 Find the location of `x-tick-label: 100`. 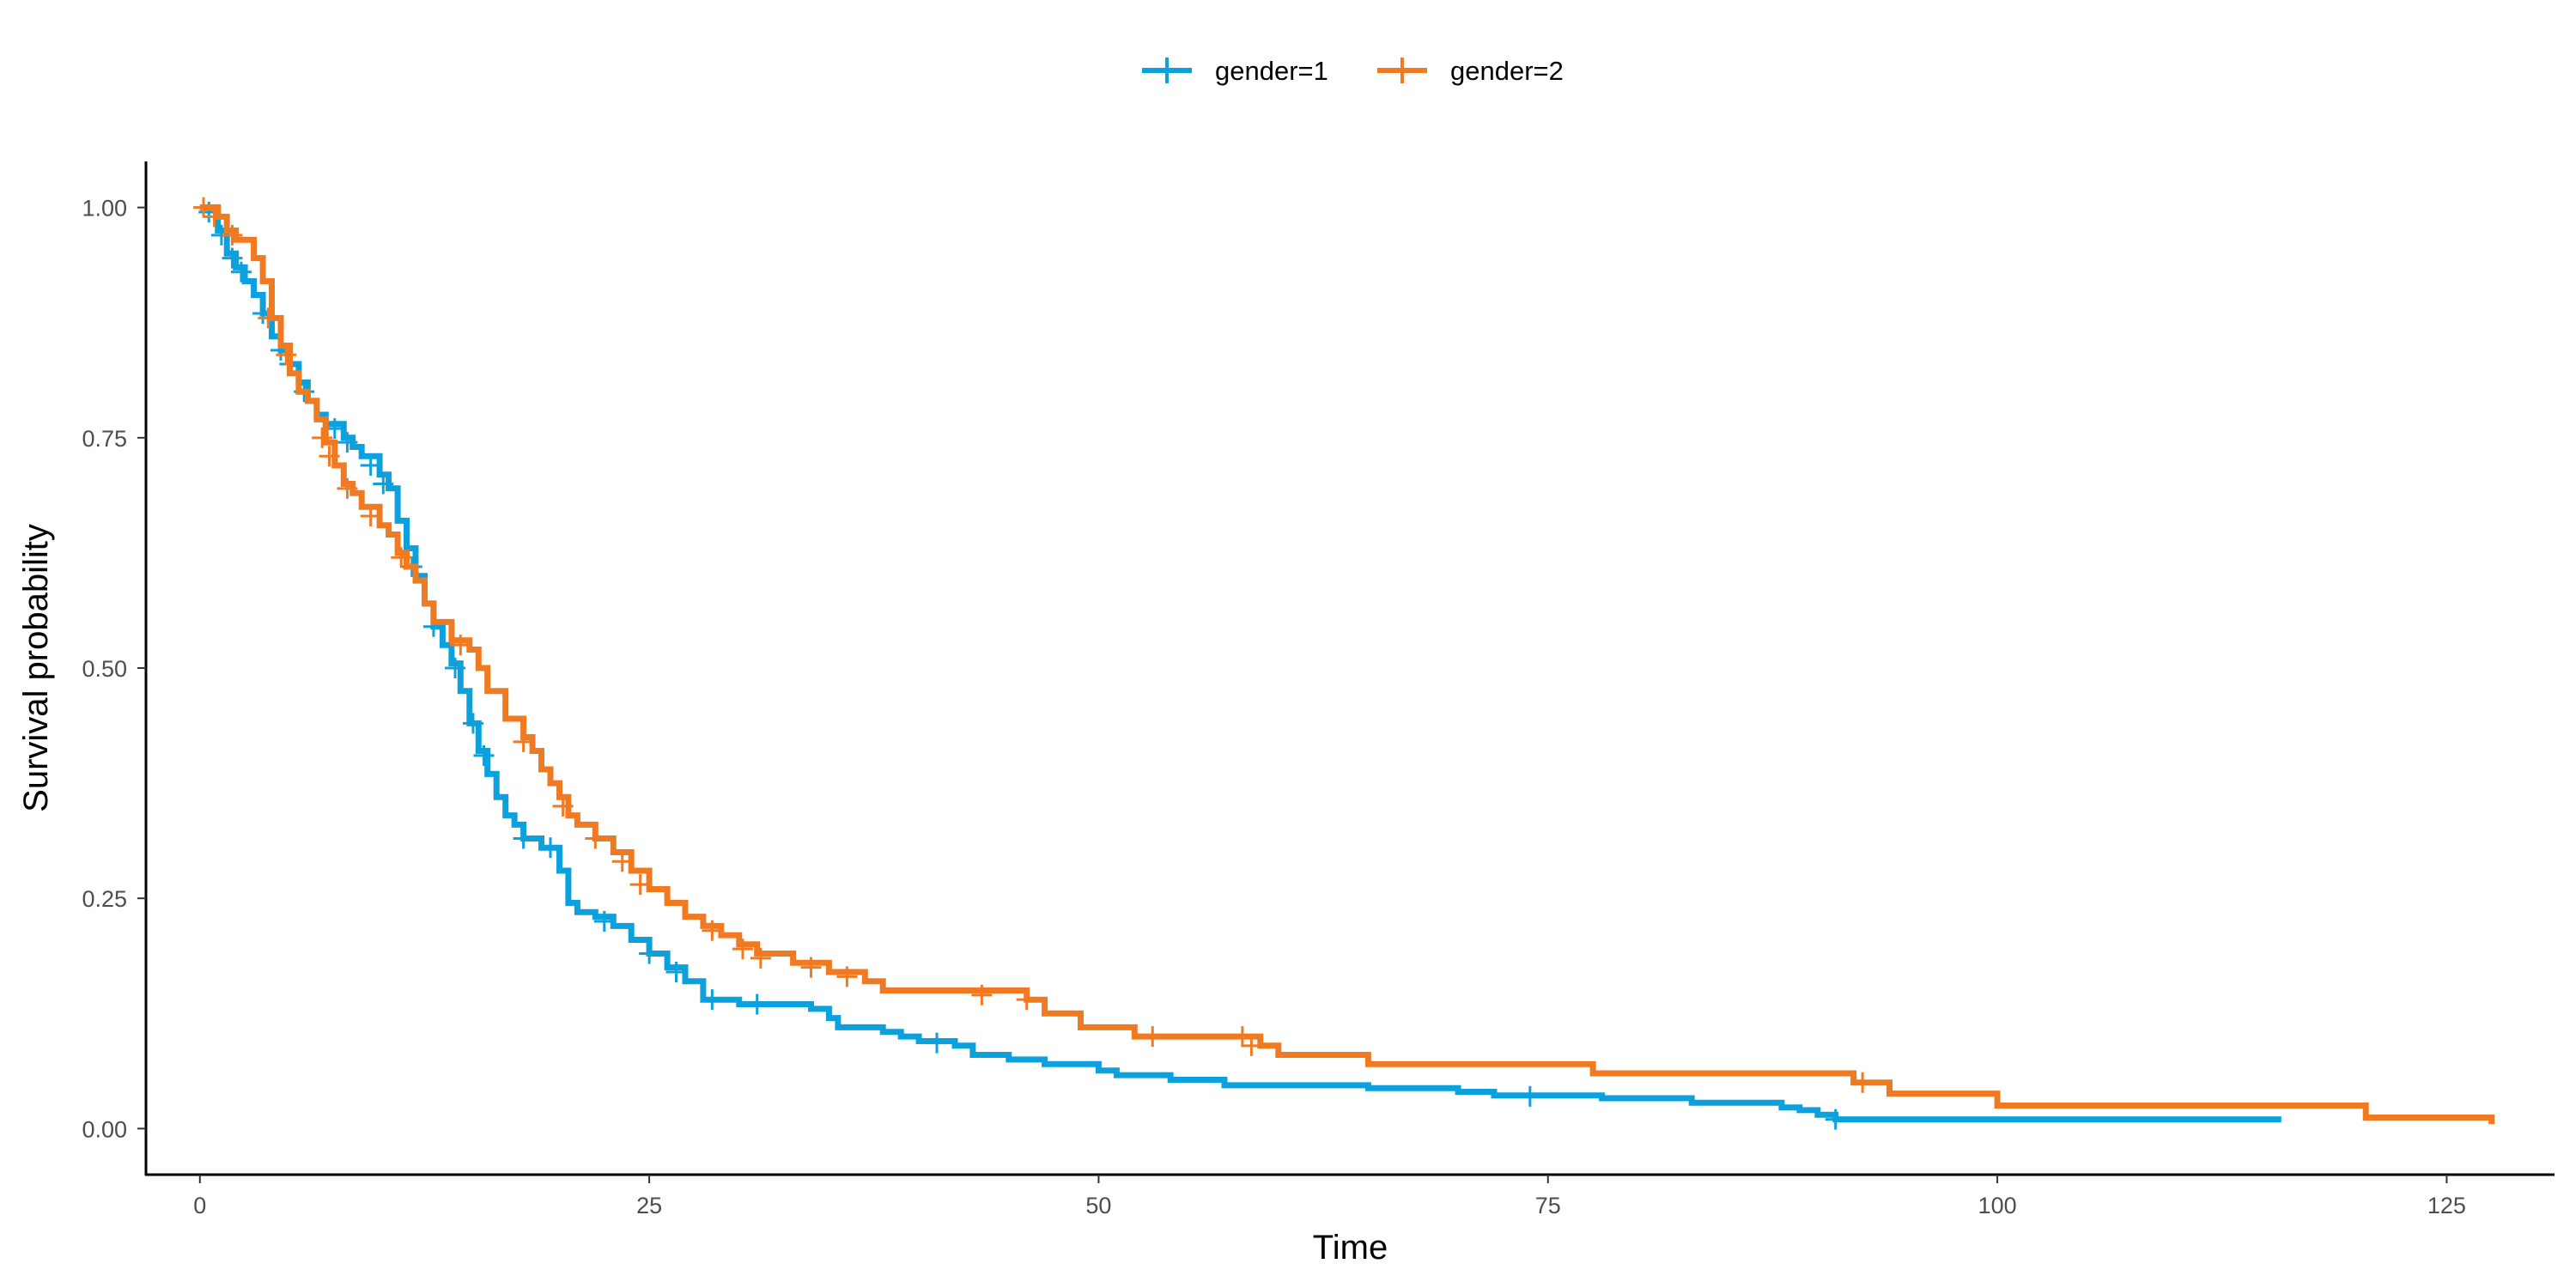

x-tick-label: 100 is located at coordinates (1997, 1206).